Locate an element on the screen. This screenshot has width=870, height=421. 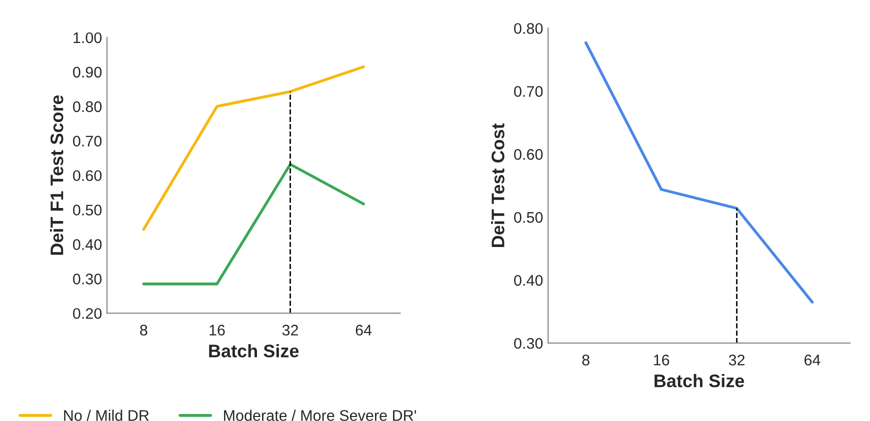
y-tick-label: 0.20 is located at coordinates (87, 313).